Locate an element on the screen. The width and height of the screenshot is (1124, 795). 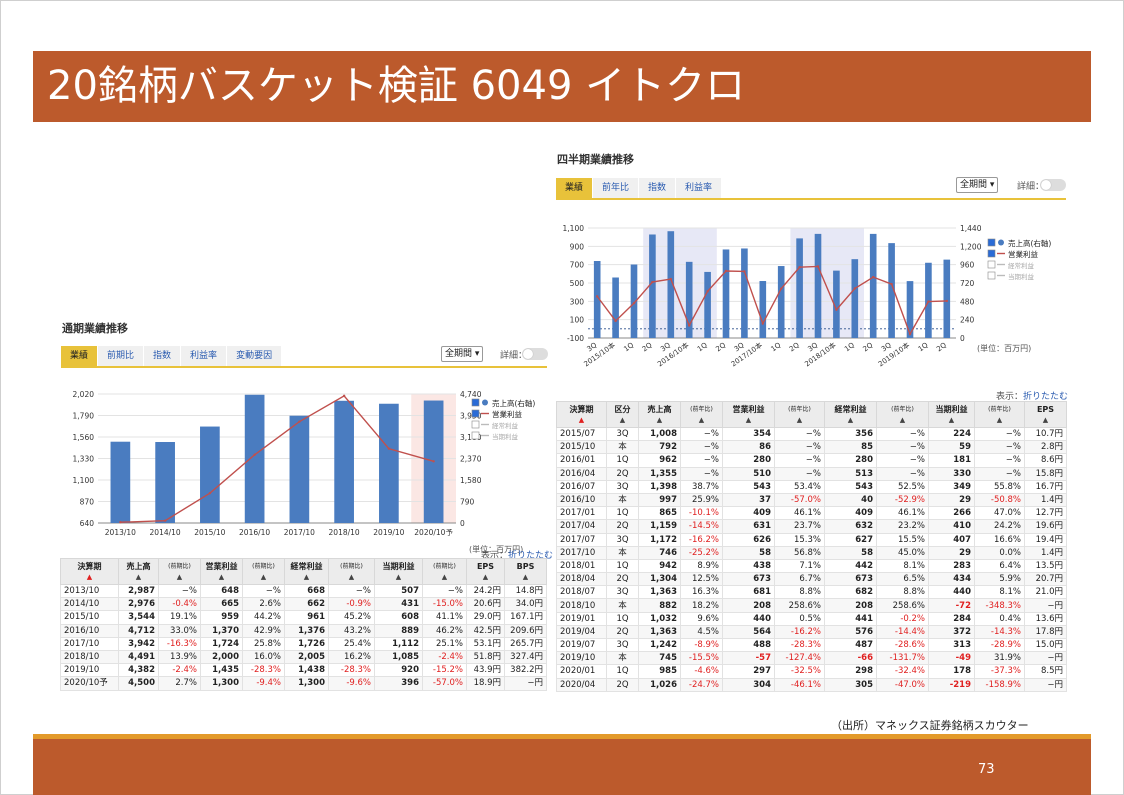
table-cell: -57.0% is located at coordinates (799, 500).